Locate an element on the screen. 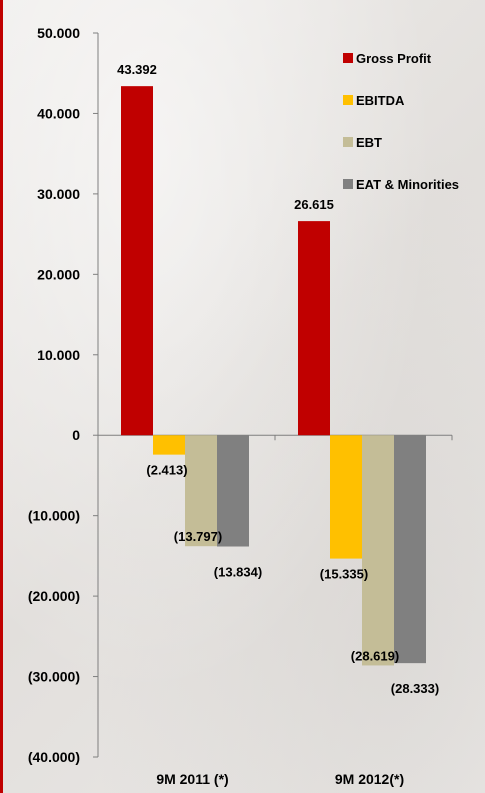 Image resolution: width=485 pixels, height=793 pixels. y-tick-label: 0 is located at coordinates (76, 435).